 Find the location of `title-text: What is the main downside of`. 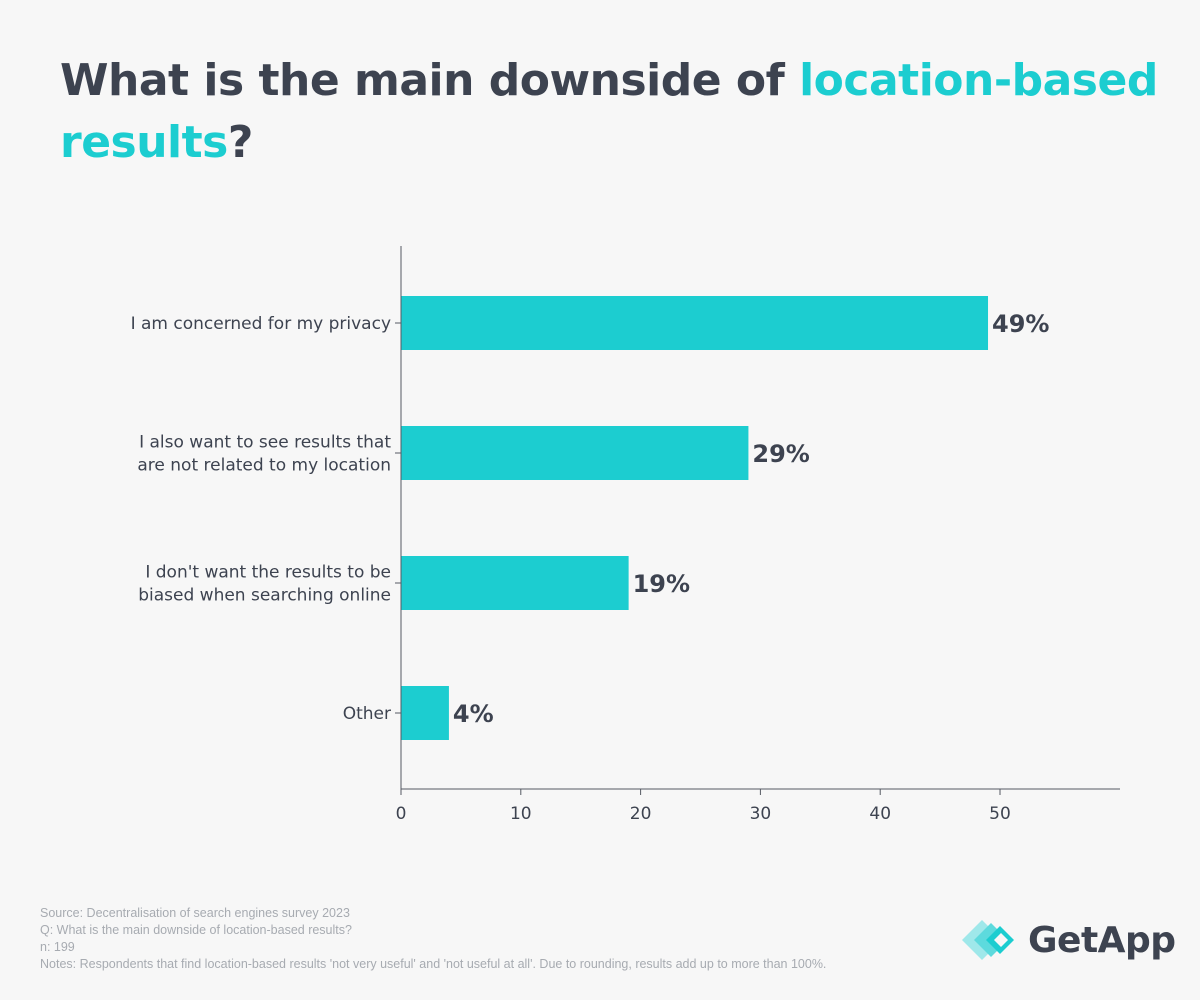

title-text: What is the main downside of is located at coordinates (430, 80).